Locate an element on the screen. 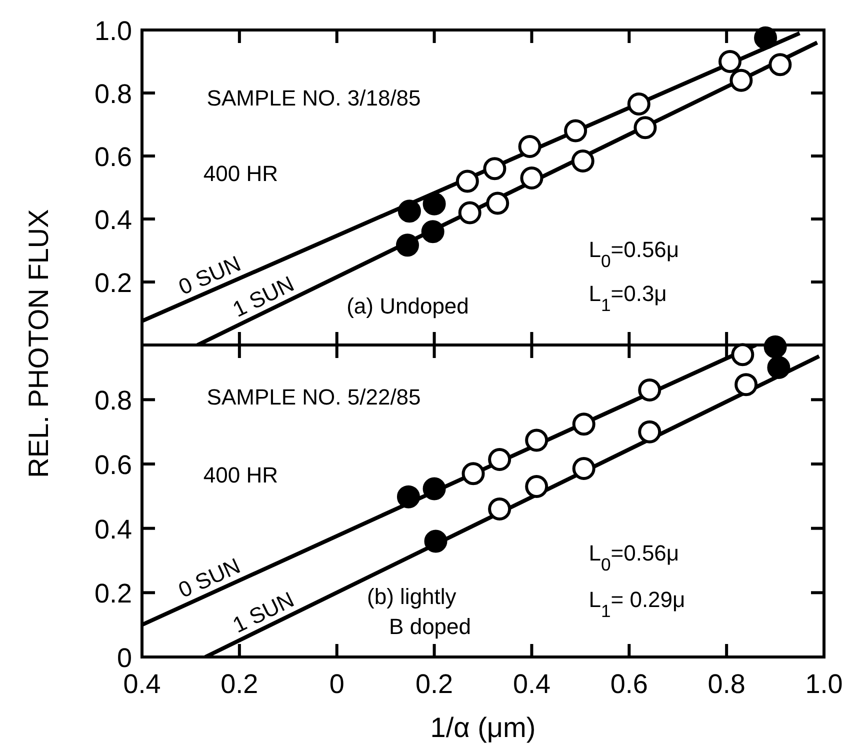  y-axis-title: REL. PHOTON FLUX is located at coordinates (38, 343).